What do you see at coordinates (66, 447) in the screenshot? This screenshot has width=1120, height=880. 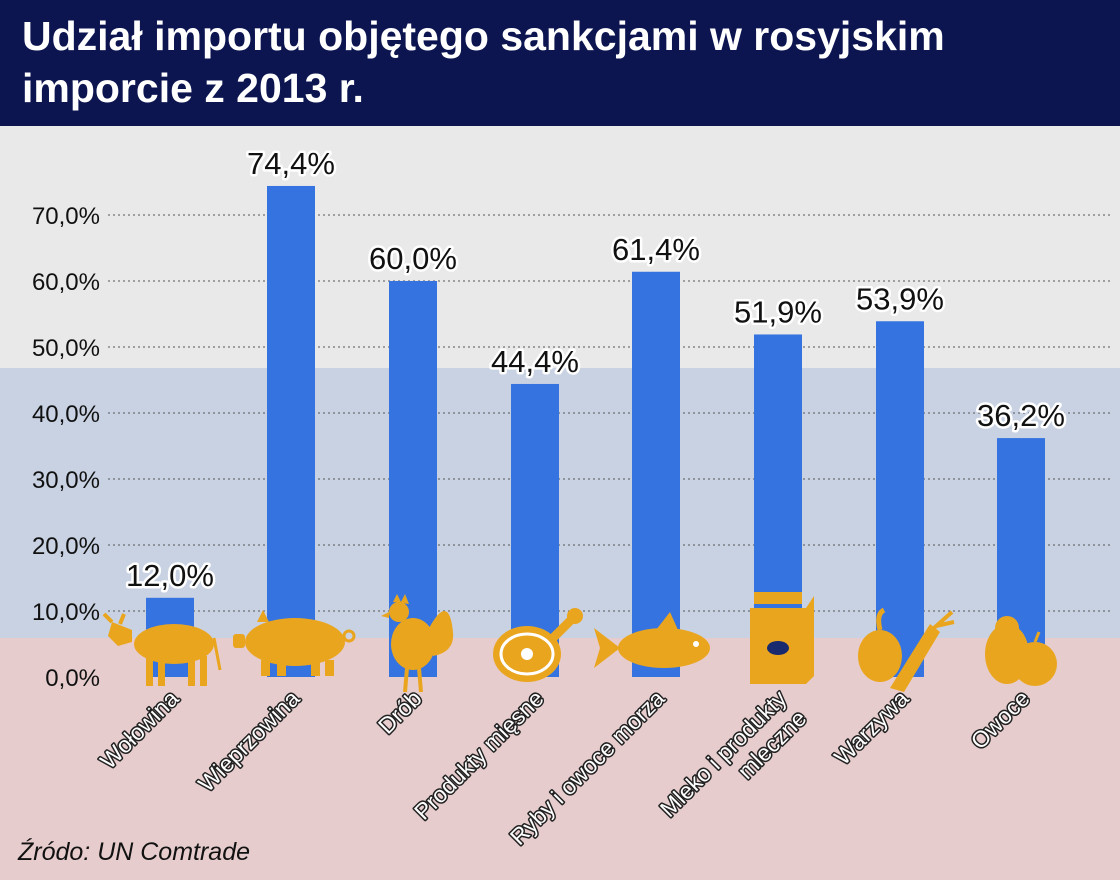 I see `y-axis: 0,0% 10,0% 20,0% 30,0% 40,0% 50,0% 60,0% 70,0%` at bounding box center [66, 447].